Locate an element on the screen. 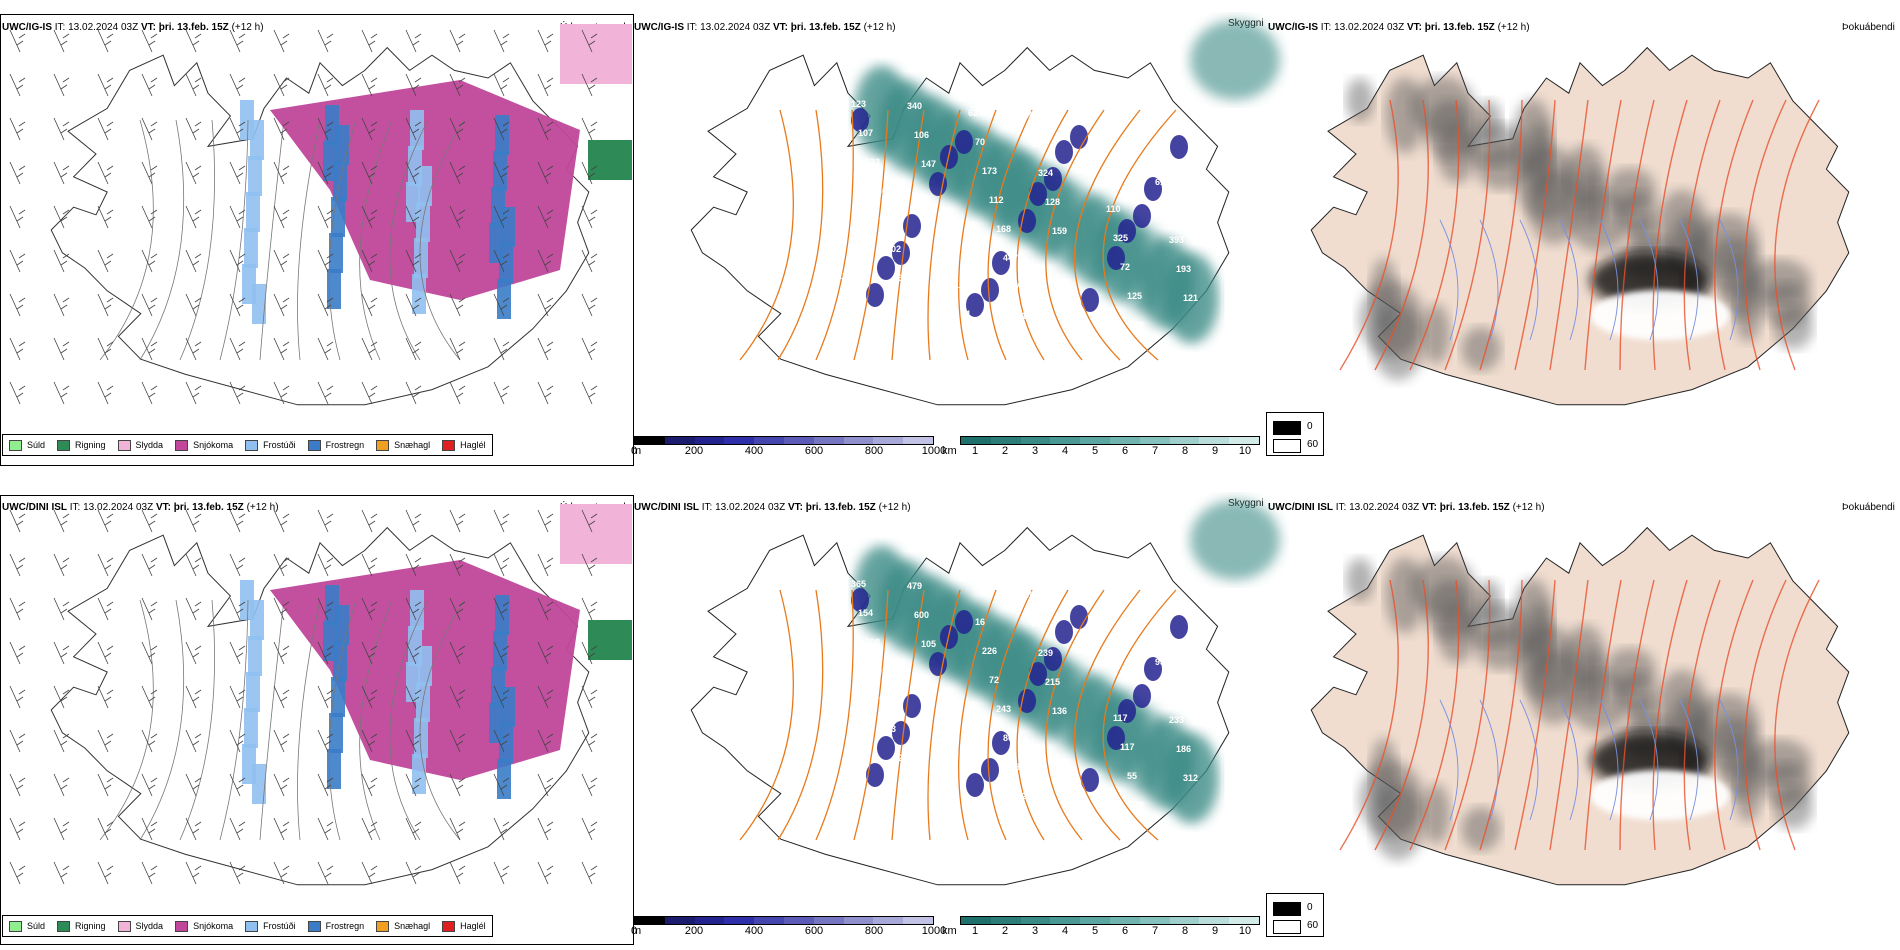 The height and width of the screenshot is (950, 1900). visibility-colorbar-bottom: 1 2 3 4 5 6 7 8 9 10 km is located at coordinates (1101, 927).